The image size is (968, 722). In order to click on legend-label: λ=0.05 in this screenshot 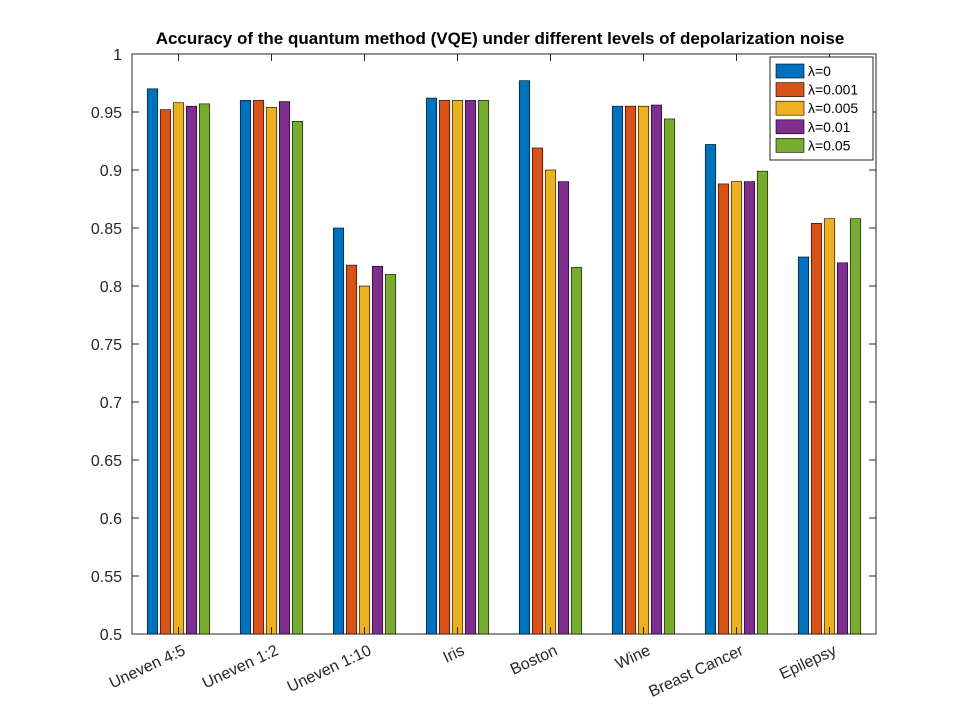, I will do `click(829, 145)`.